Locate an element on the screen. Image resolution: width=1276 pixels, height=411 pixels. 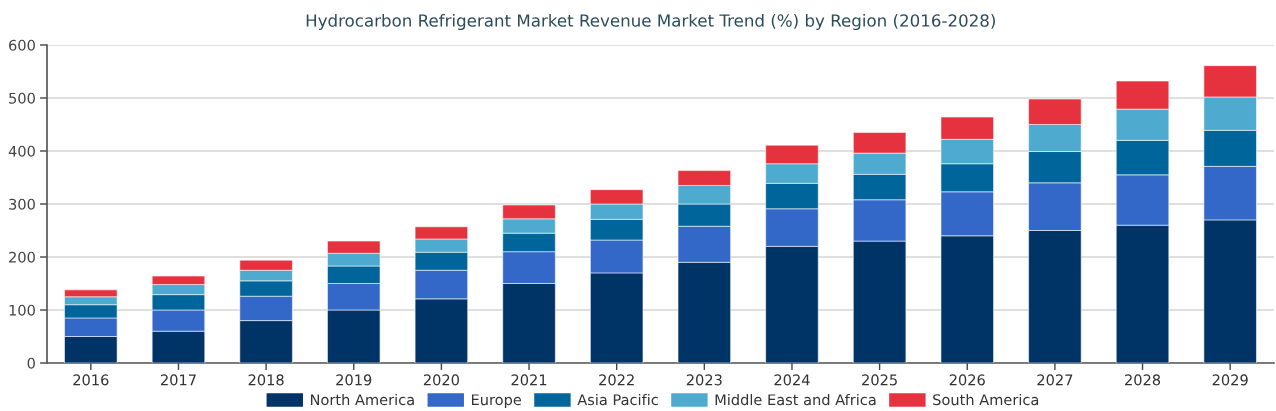
x-tick-label: 2025 is located at coordinates (879, 380).